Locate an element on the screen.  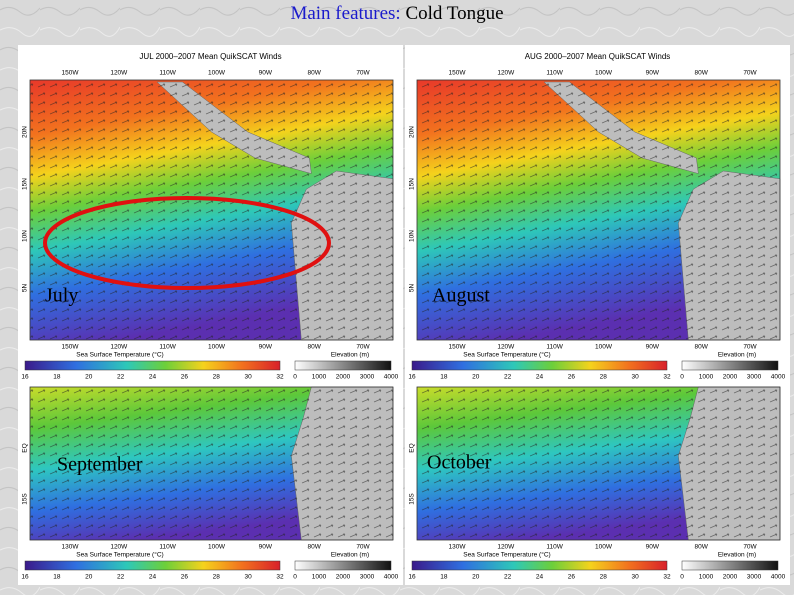
lat-tick-label: 20N is located at coordinates (412, 132).